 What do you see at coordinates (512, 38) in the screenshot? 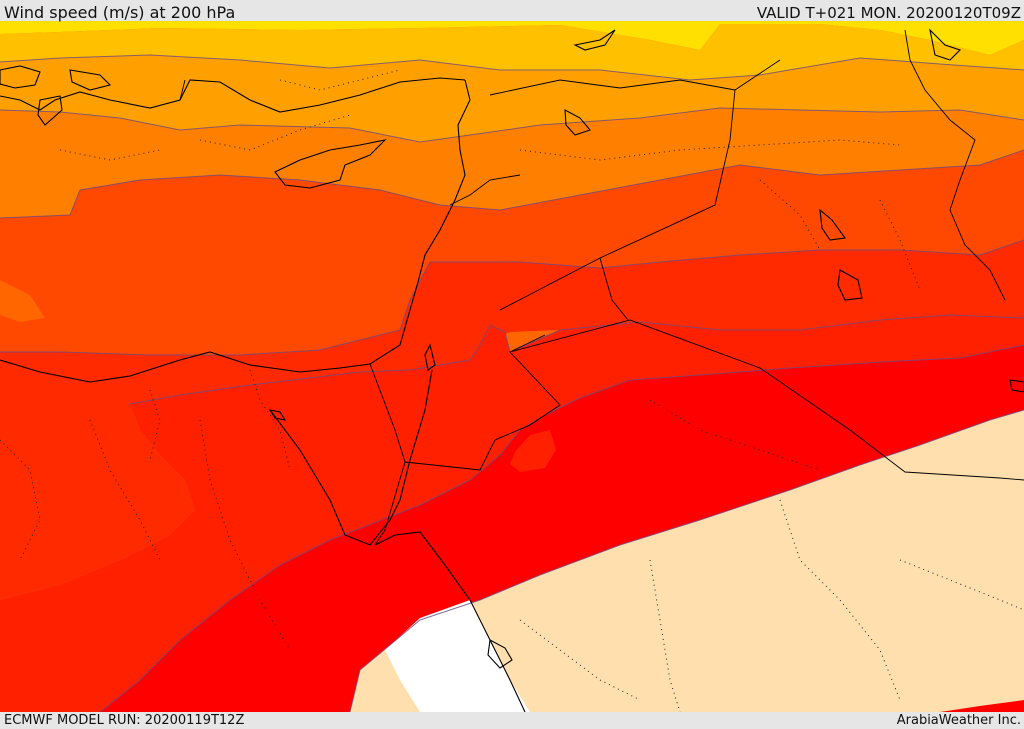
I see `band-yellow` at bounding box center [512, 38].